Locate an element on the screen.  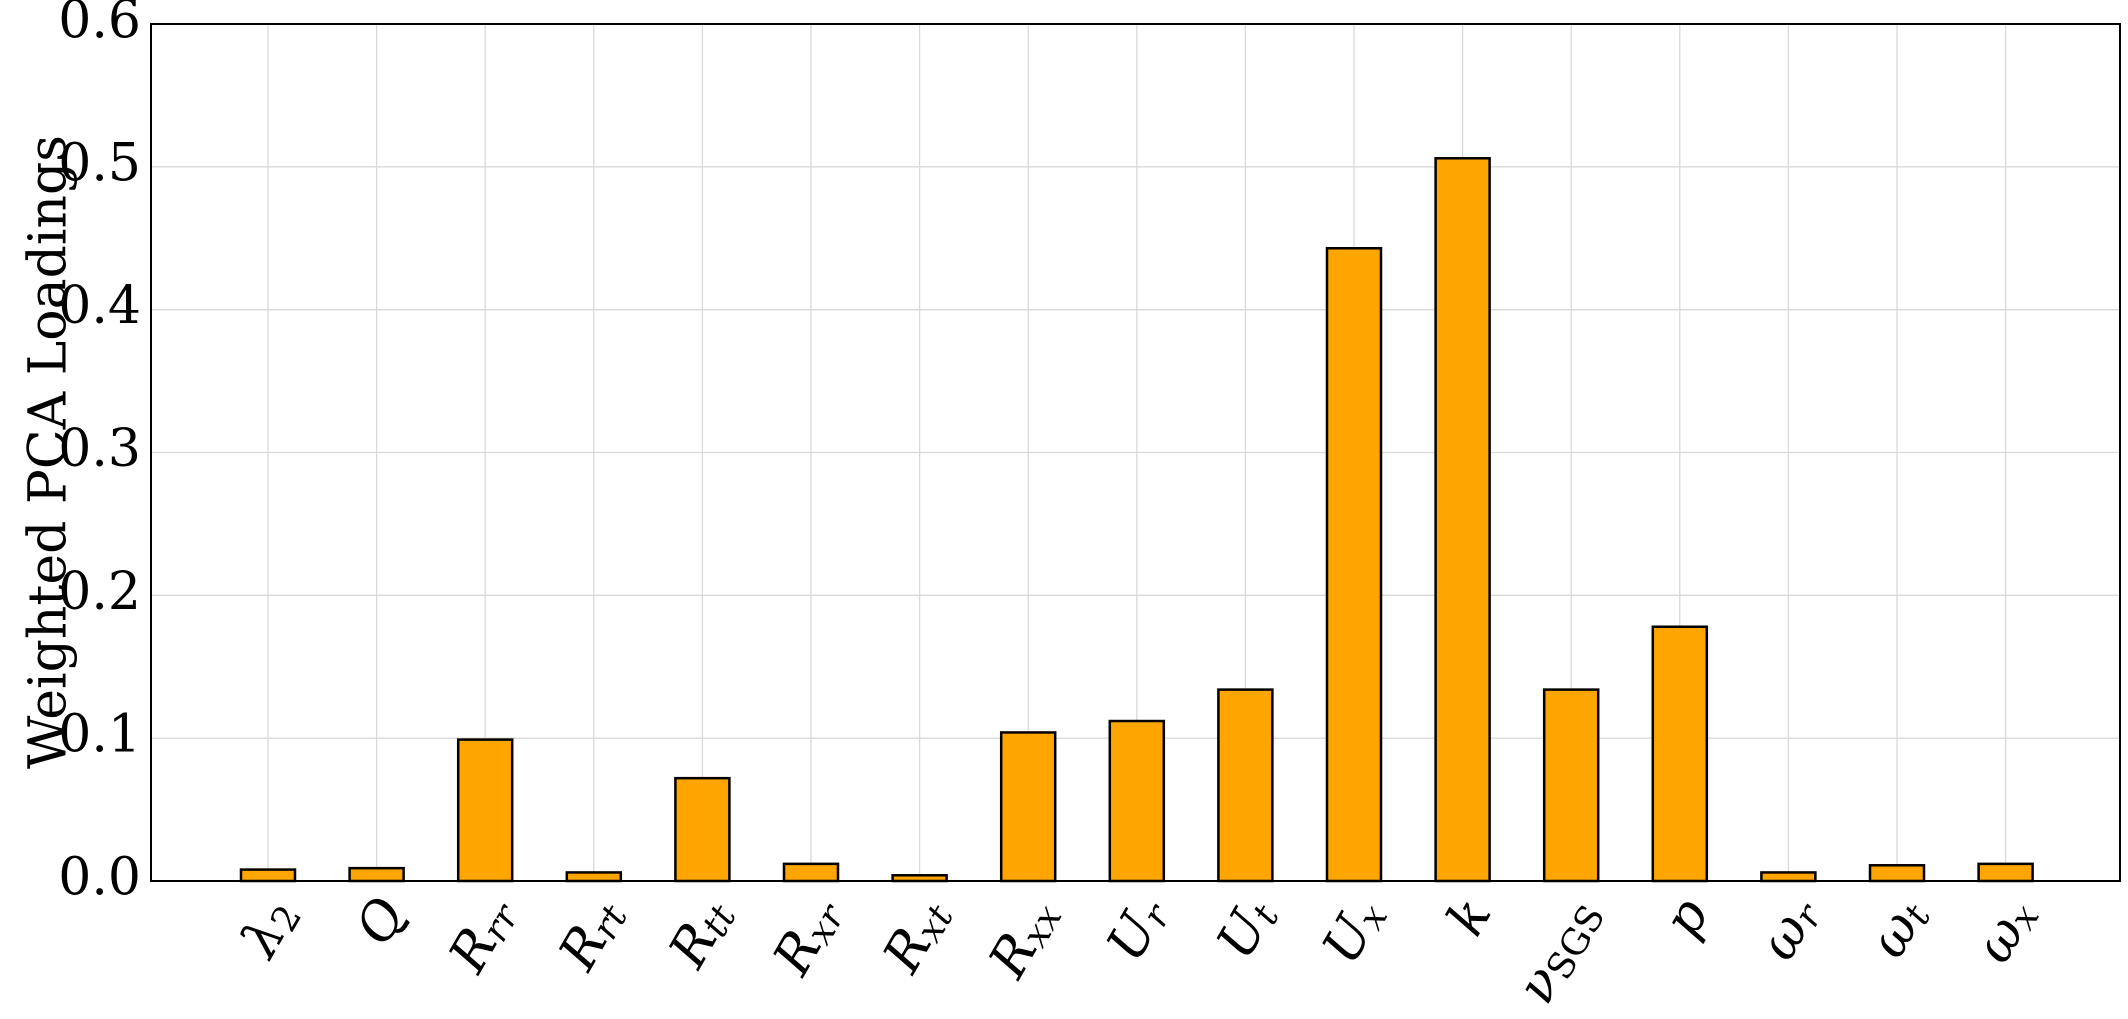
y-tick-label: 0.1 is located at coordinates (99, 735).